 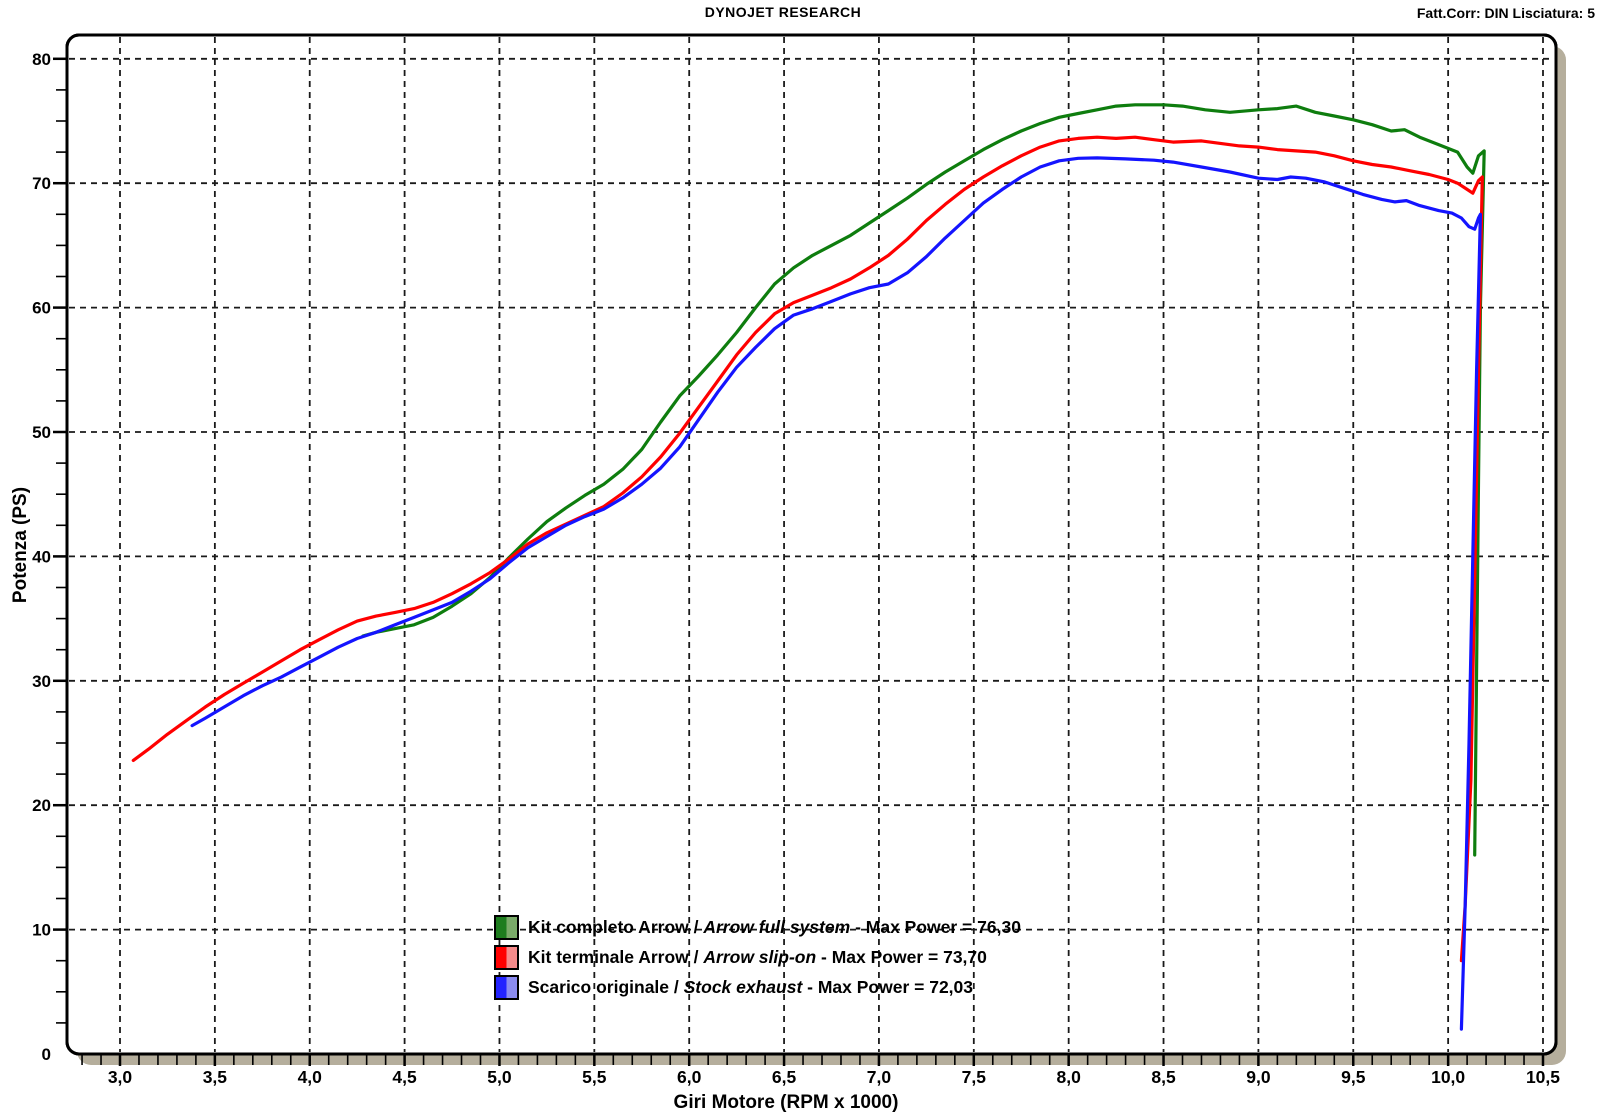 What do you see at coordinates (895, 986) in the screenshot?
I see `legend-max-power: Max Power = 72,03` at bounding box center [895, 986].